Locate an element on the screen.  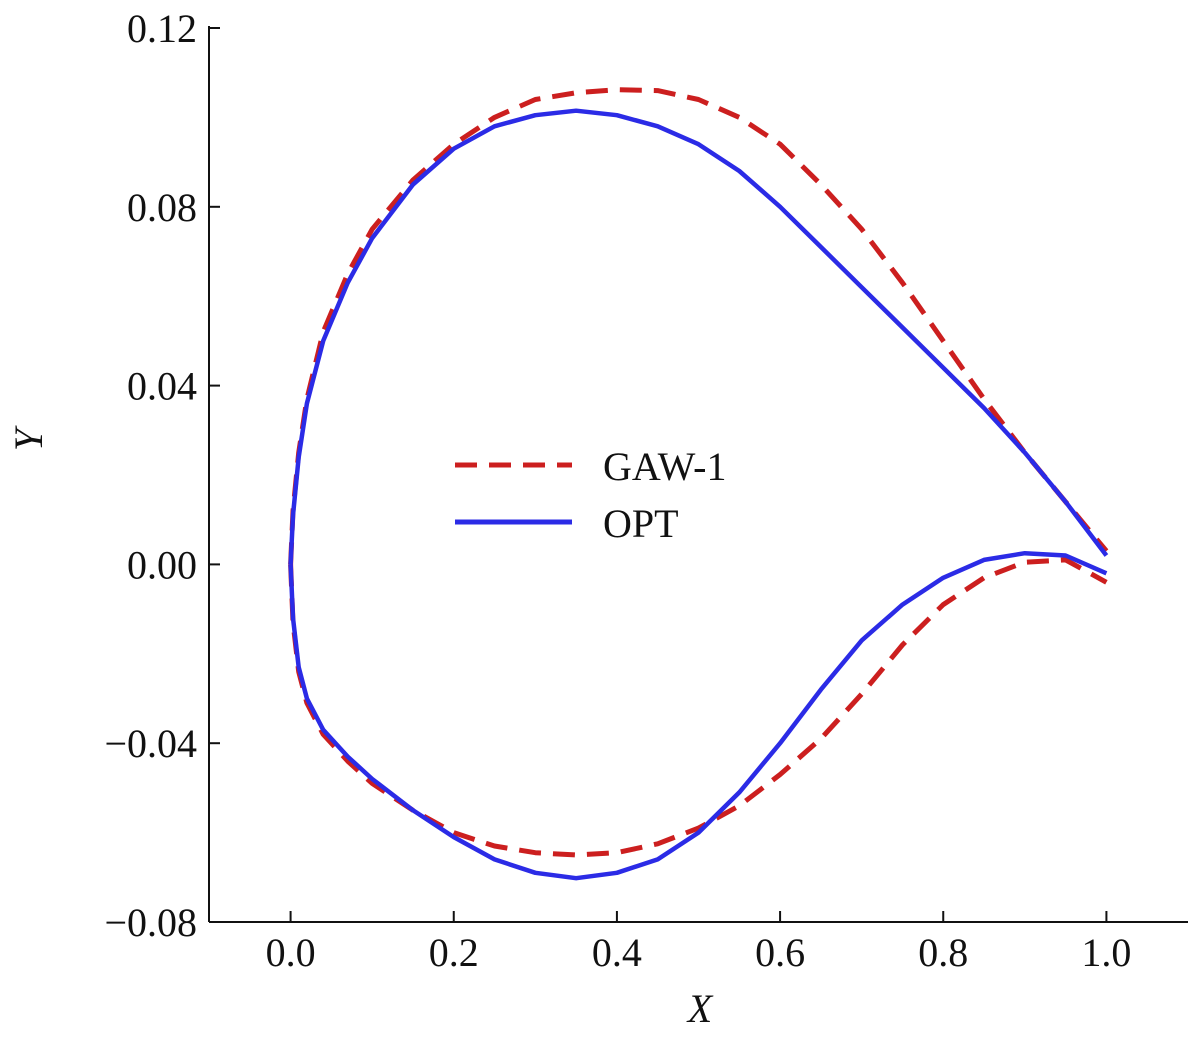
x-tick-label: 0.6 is located at coordinates (780, 952).